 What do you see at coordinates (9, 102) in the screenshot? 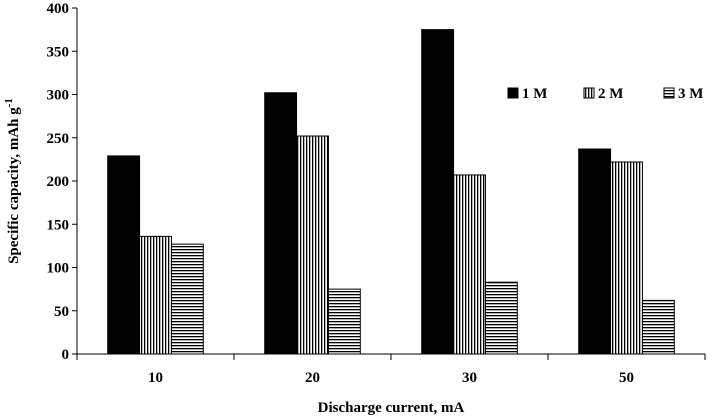
I see `y-axis-title-superscript: -1` at bounding box center [9, 102].